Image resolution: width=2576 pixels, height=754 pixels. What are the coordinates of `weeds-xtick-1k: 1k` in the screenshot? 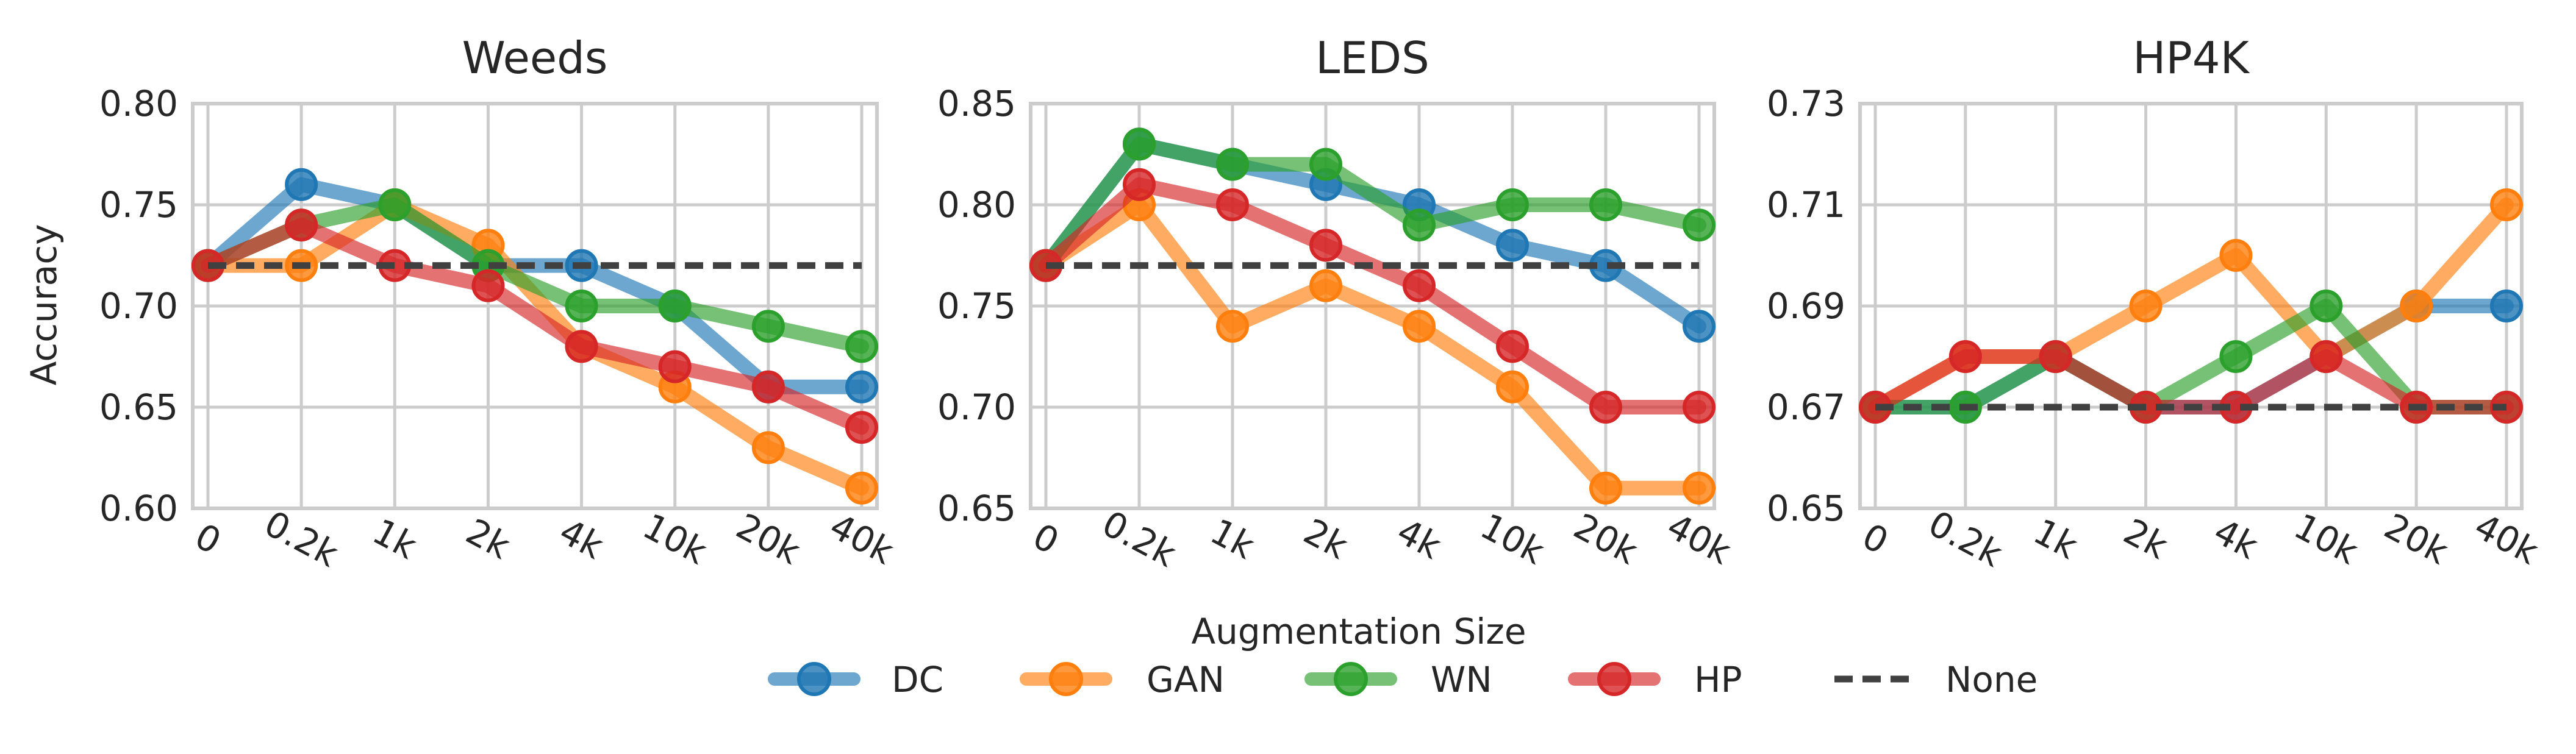 It's located at (395, 538).